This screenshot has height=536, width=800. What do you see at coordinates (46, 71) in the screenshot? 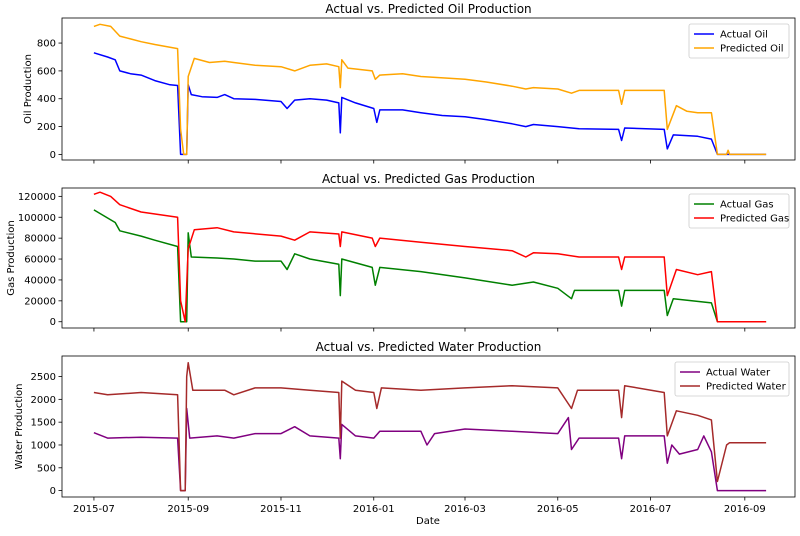
I see `y-tick-label: 600` at bounding box center [46, 71].